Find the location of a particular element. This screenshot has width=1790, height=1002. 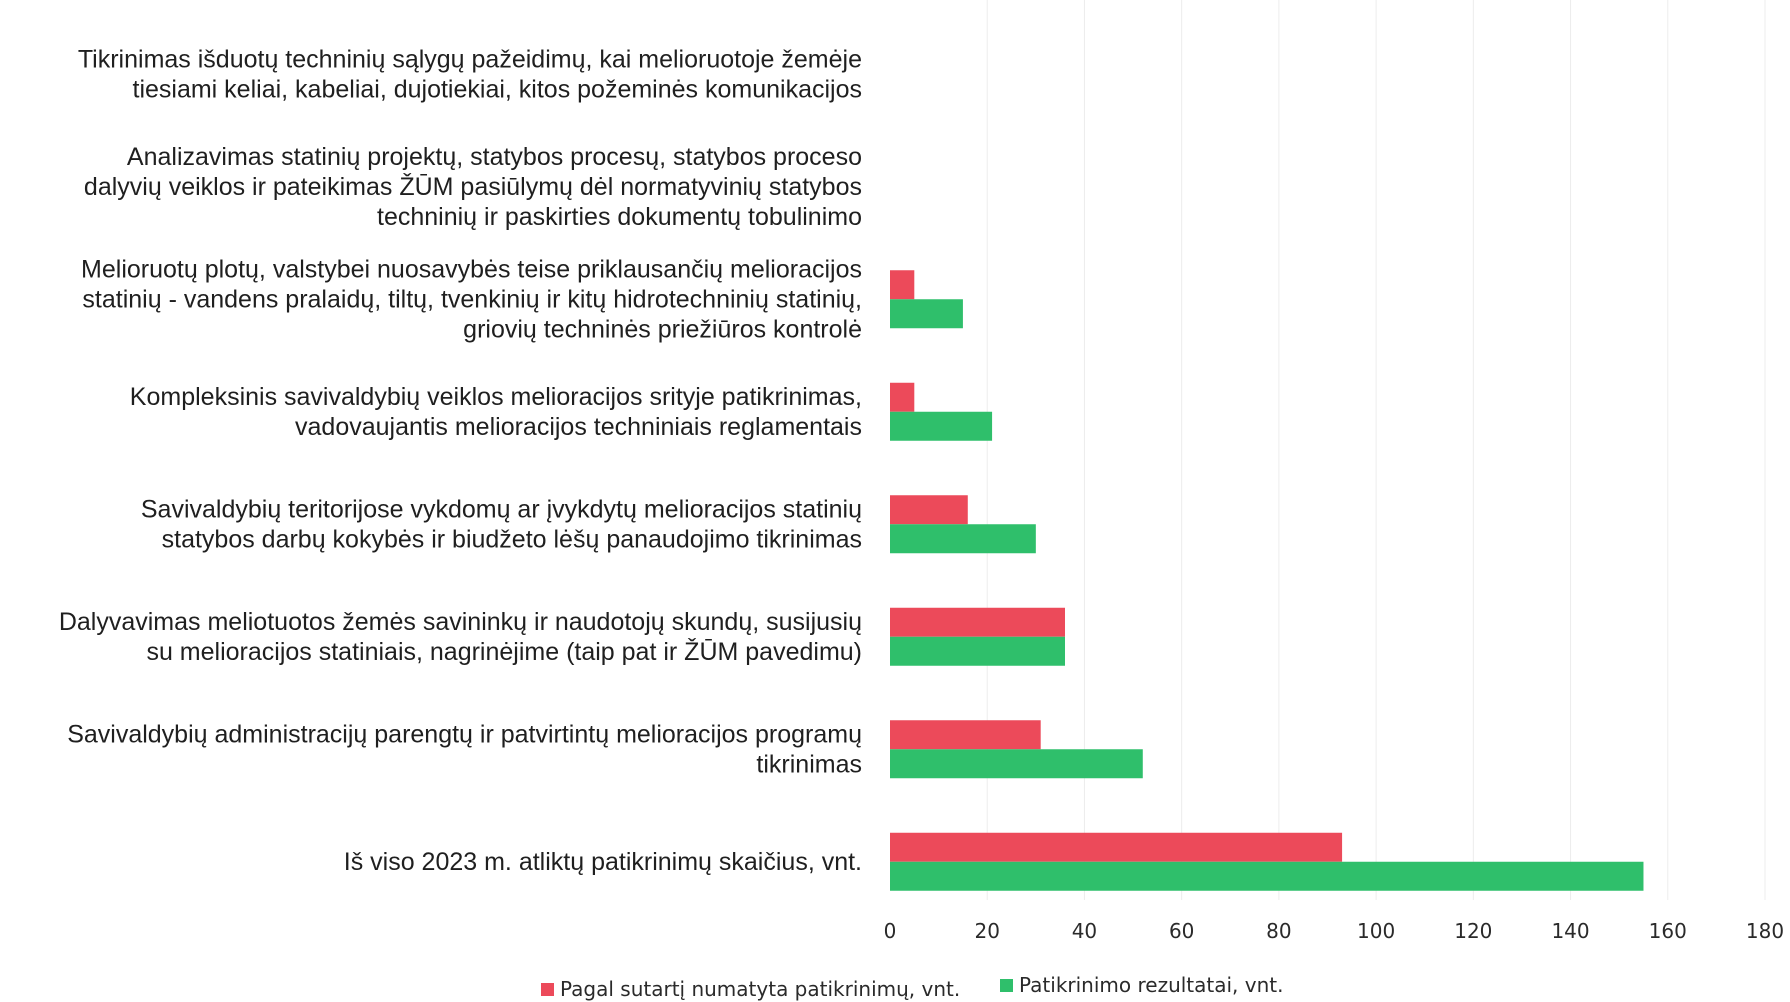

category-label: griovių techninės priežiūros kontrolė is located at coordinates (662, 329).